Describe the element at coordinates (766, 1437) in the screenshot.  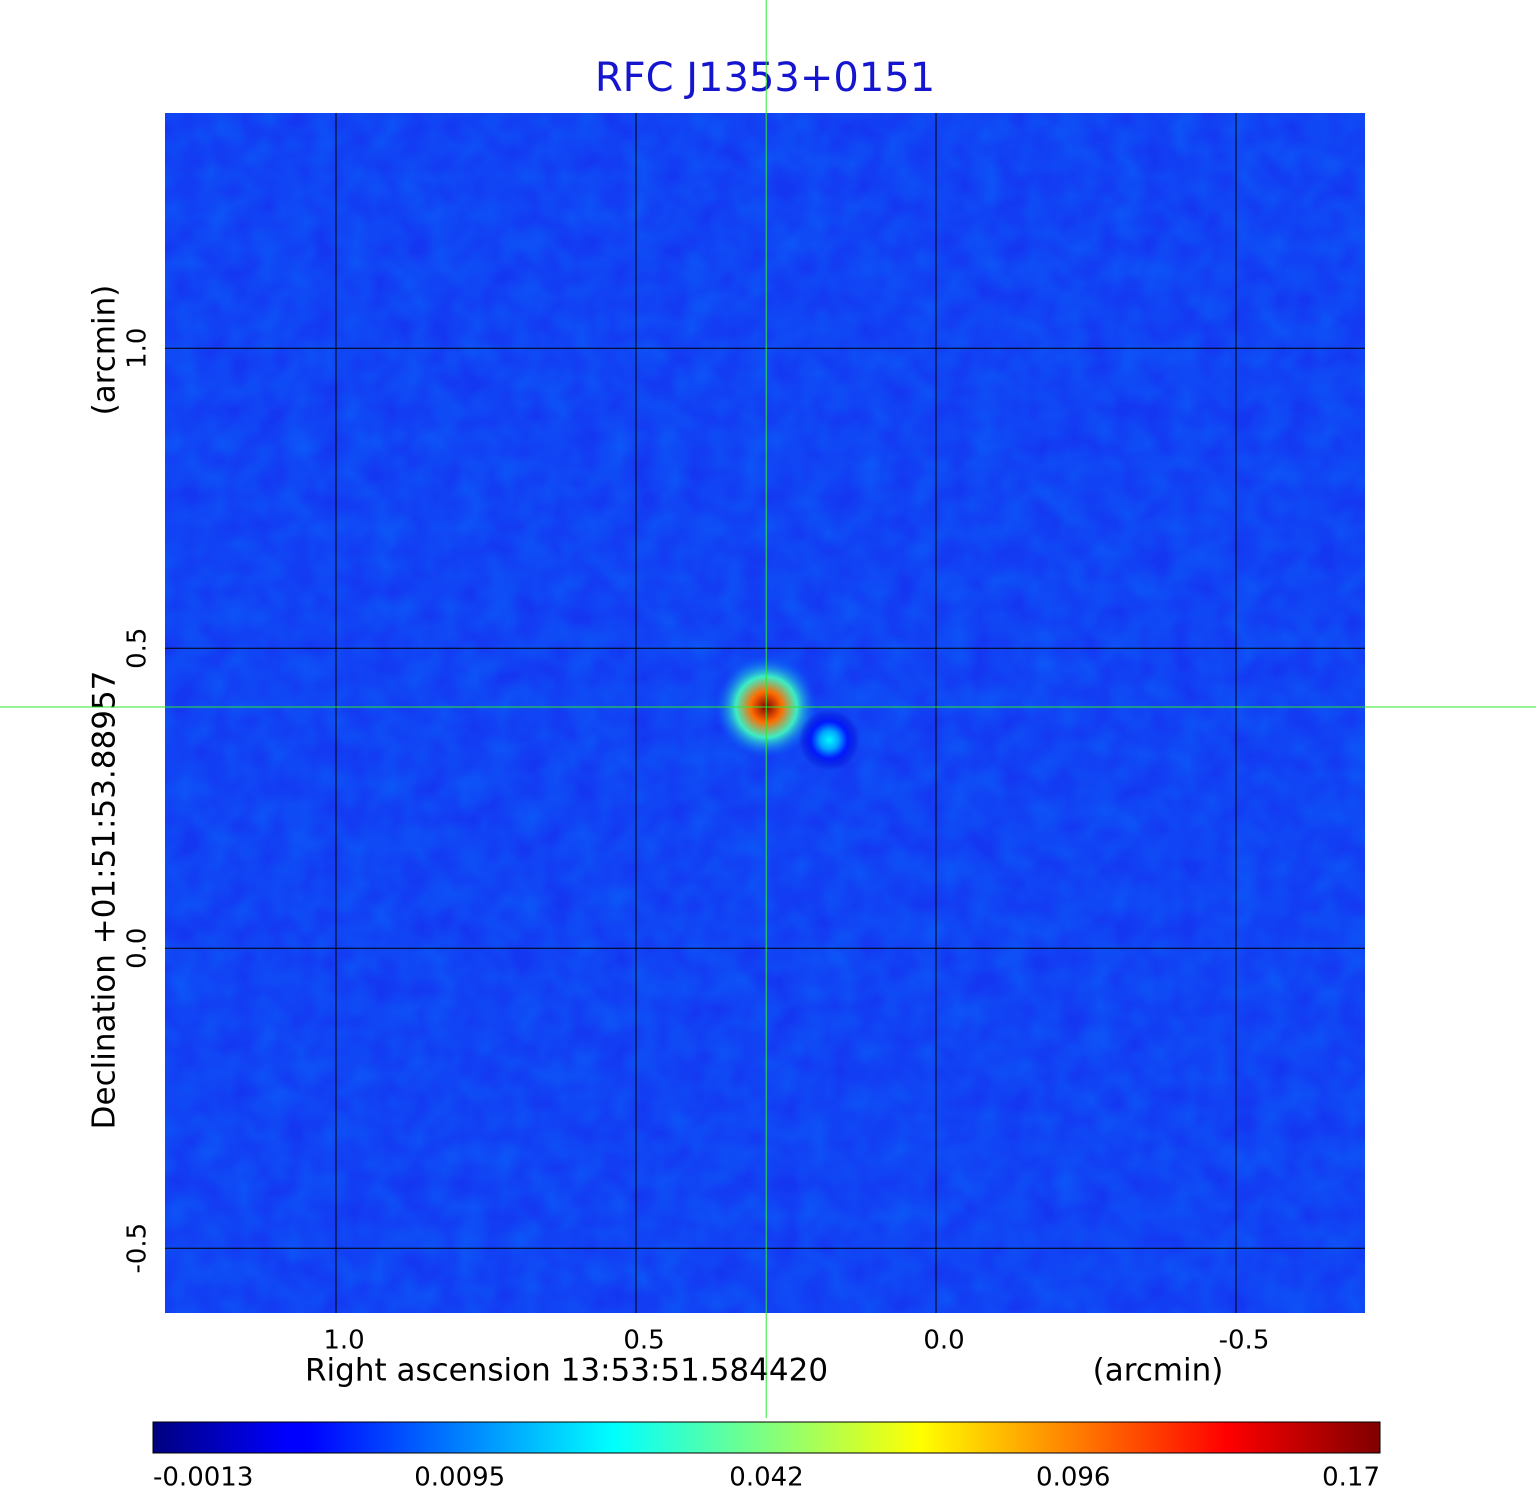
I see `colorbar` at that location.